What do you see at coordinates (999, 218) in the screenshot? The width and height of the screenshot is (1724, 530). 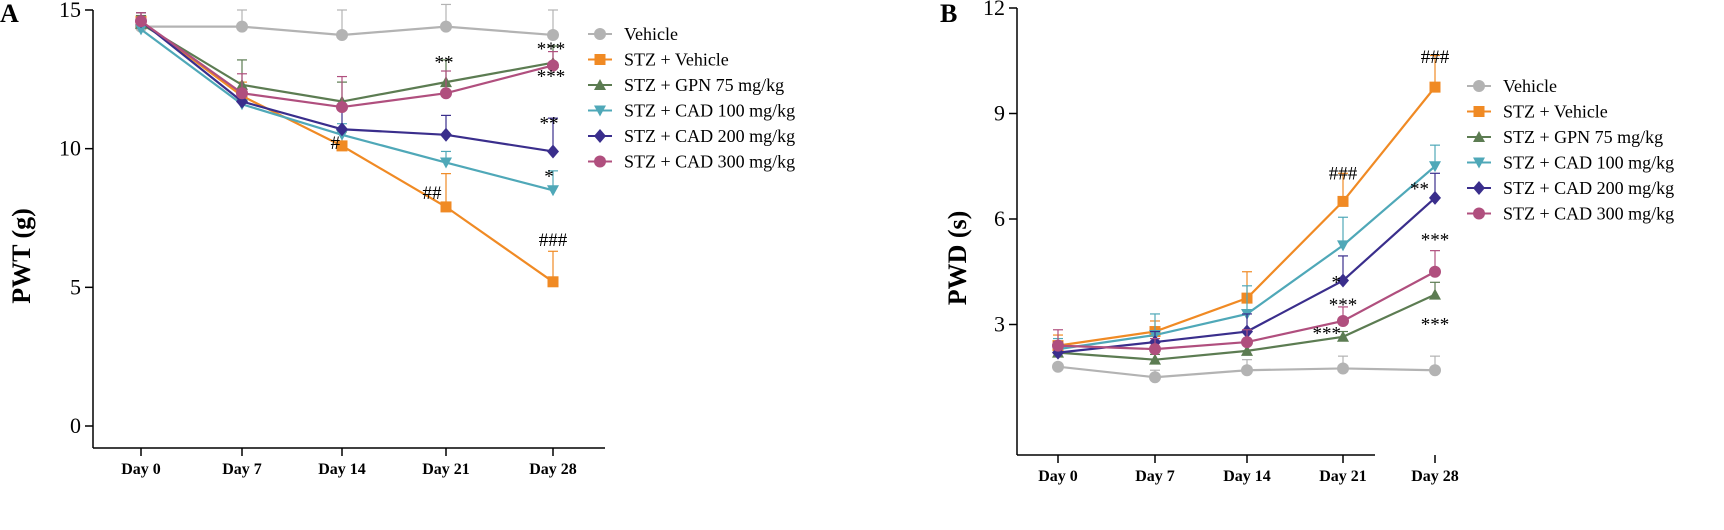 I see `panel-b-y-tick-label: 6` at bounding box center [999, 218].